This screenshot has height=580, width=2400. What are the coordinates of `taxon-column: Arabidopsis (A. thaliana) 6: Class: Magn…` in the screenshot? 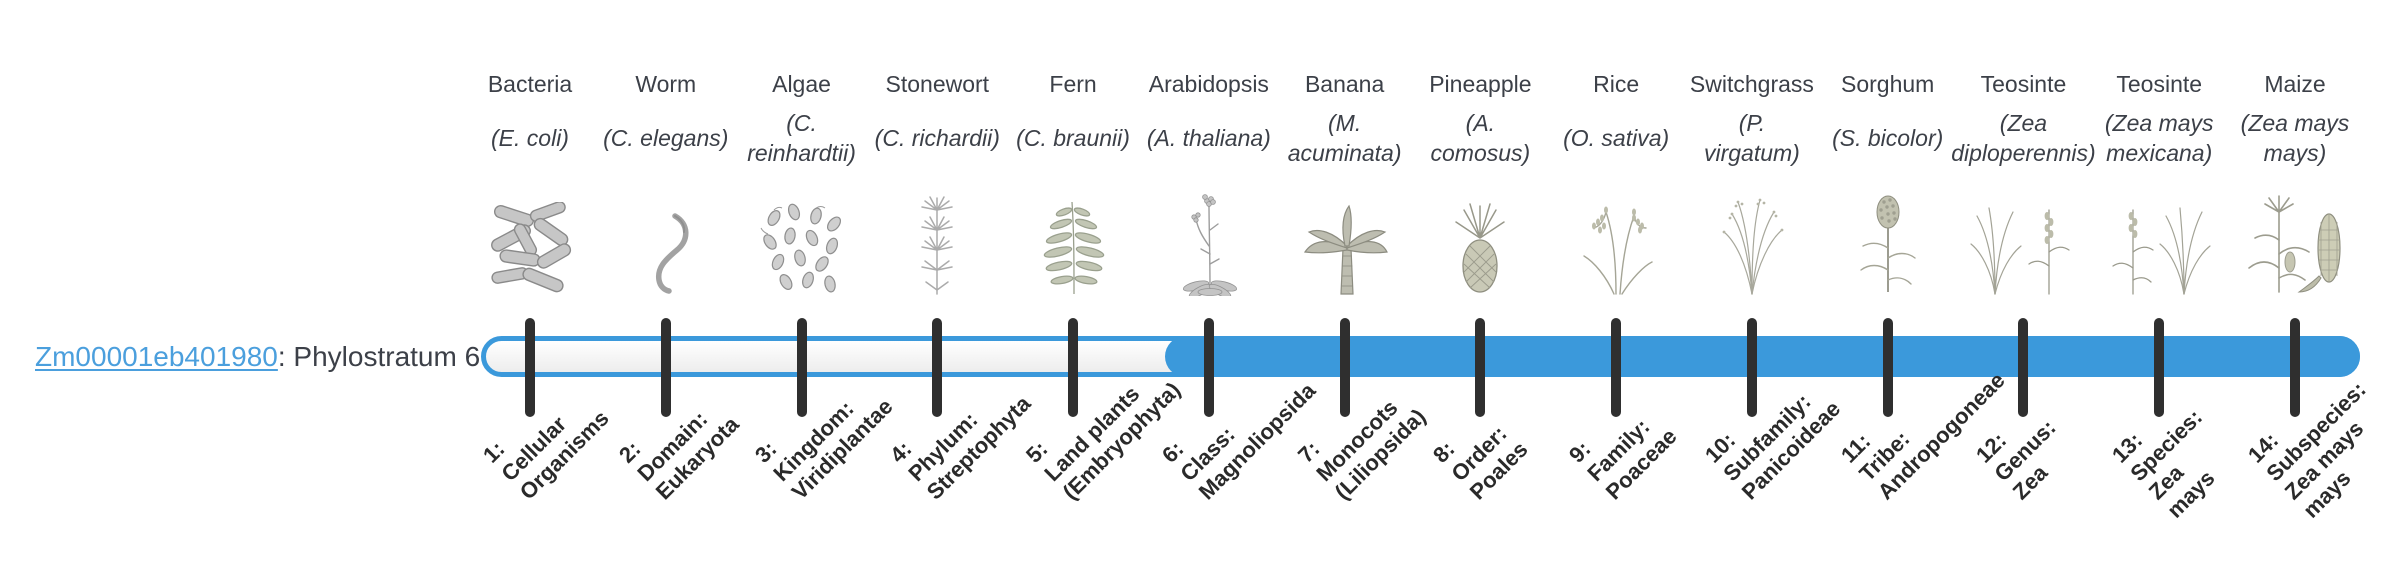 It's located at (1222, 290).